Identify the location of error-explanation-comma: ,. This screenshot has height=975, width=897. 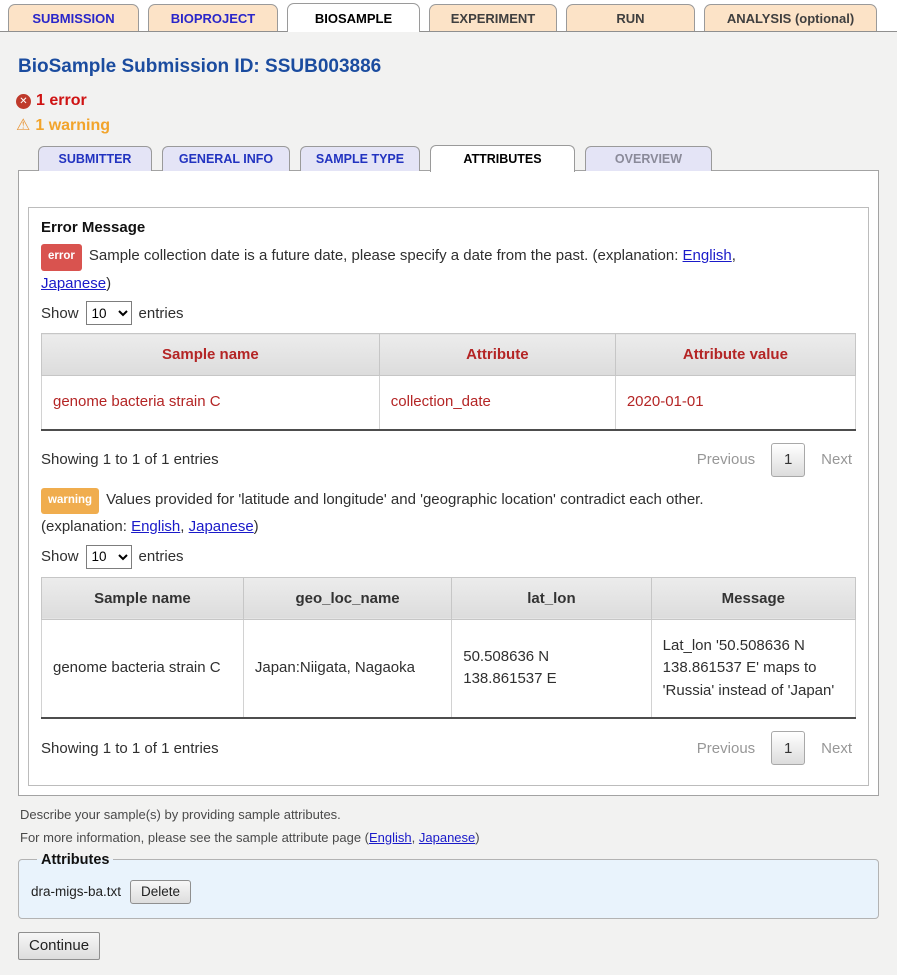
(733, 255).